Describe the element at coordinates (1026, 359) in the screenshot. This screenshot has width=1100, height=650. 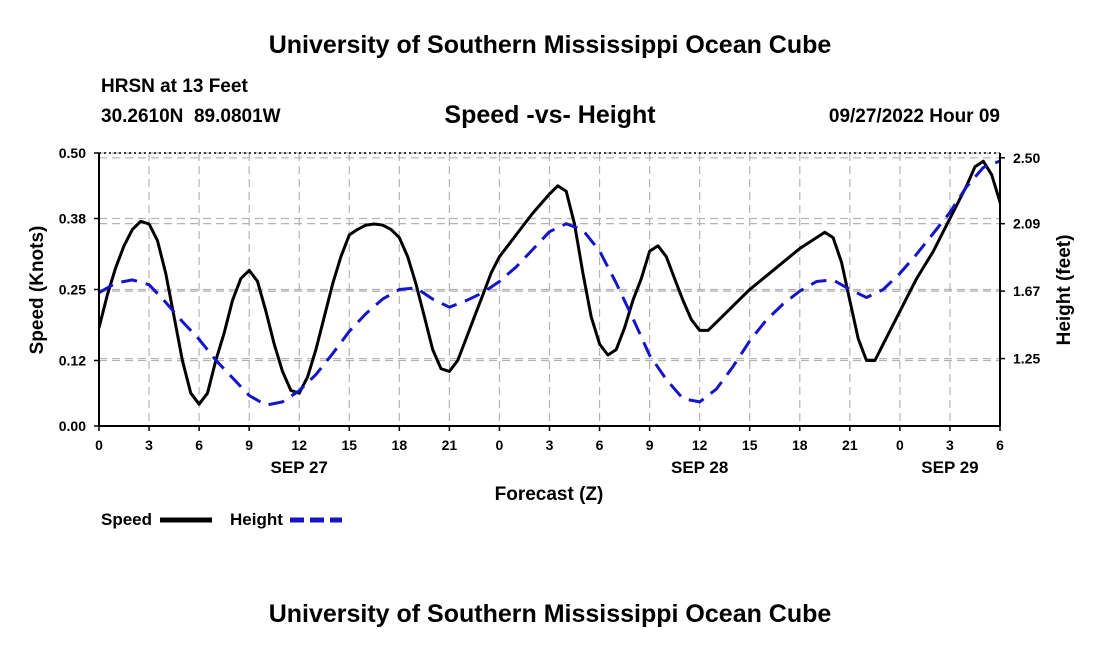
I see `y2-tick-label: 1.25` at that location.